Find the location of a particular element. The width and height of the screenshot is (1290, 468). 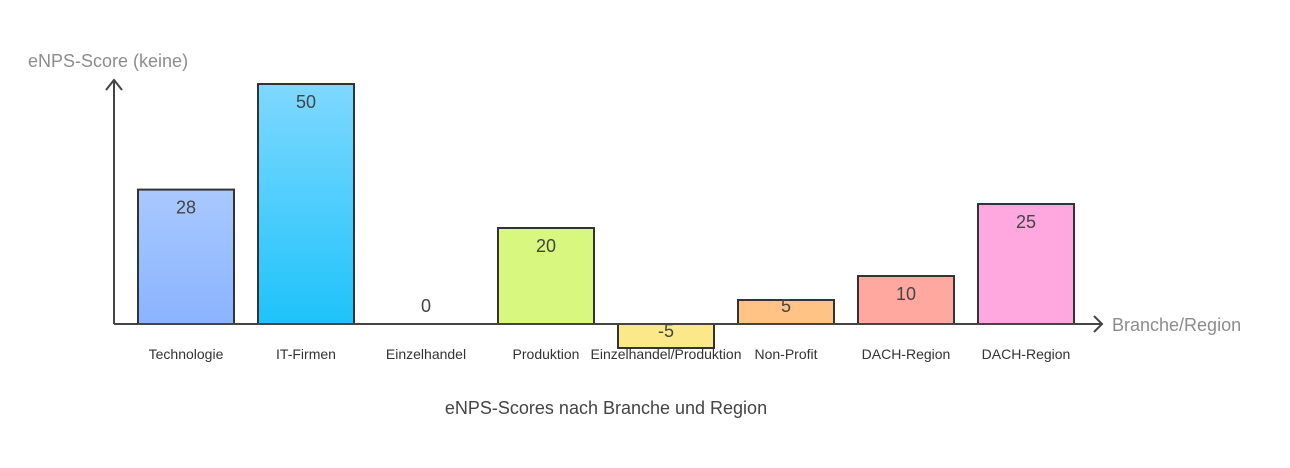

value-label: 25 is located at coordinates (1026, 222).